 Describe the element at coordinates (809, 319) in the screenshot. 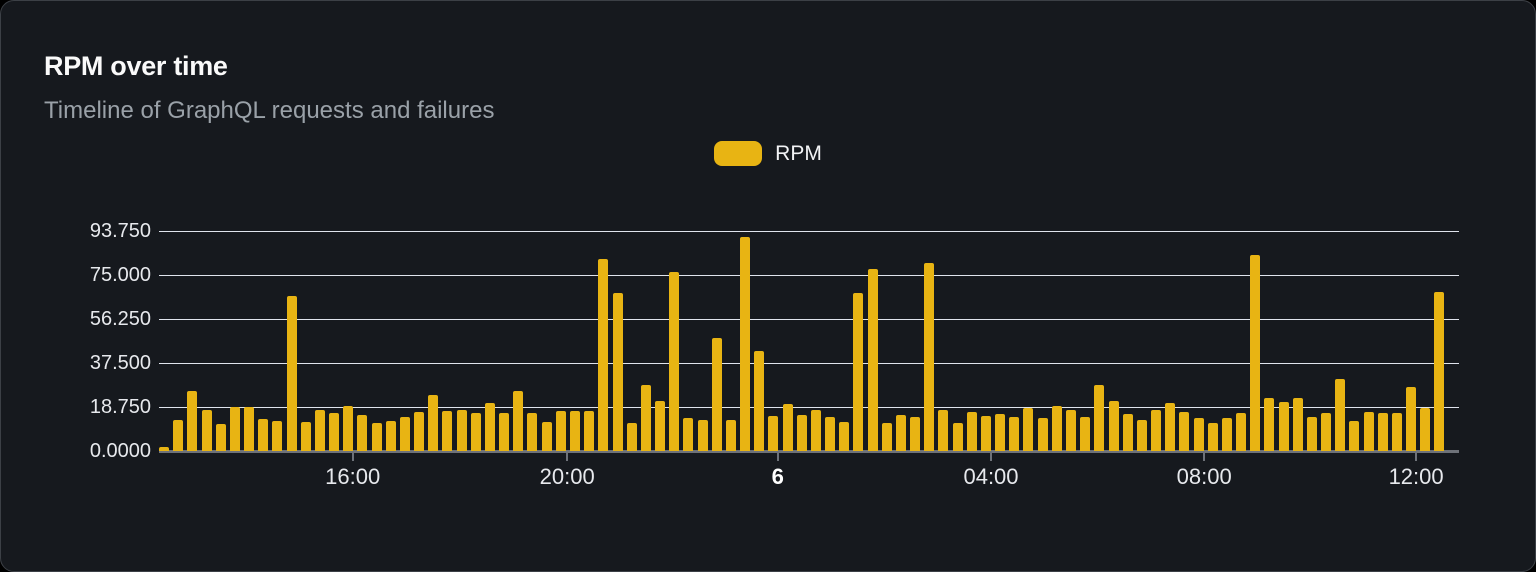

I see `gridline` at that location.